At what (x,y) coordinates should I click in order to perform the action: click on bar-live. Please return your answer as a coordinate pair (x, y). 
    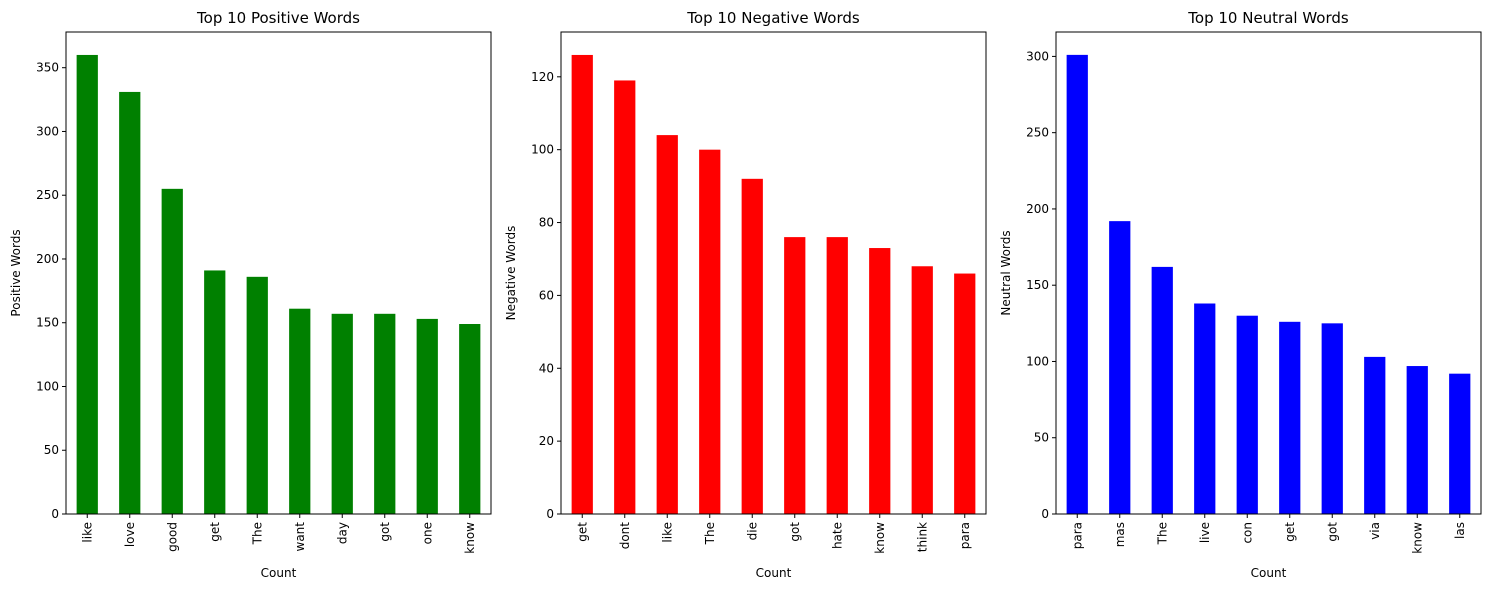
    Looking at the image, I should click on (1205, 408).